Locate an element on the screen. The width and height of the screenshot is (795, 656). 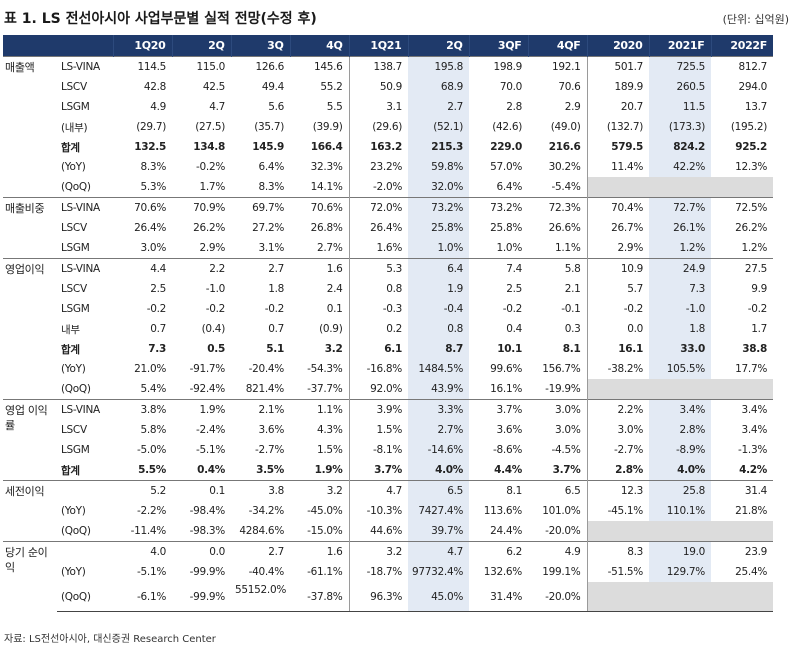
value-cell: 2.5 is located at coordinates (158, 289).